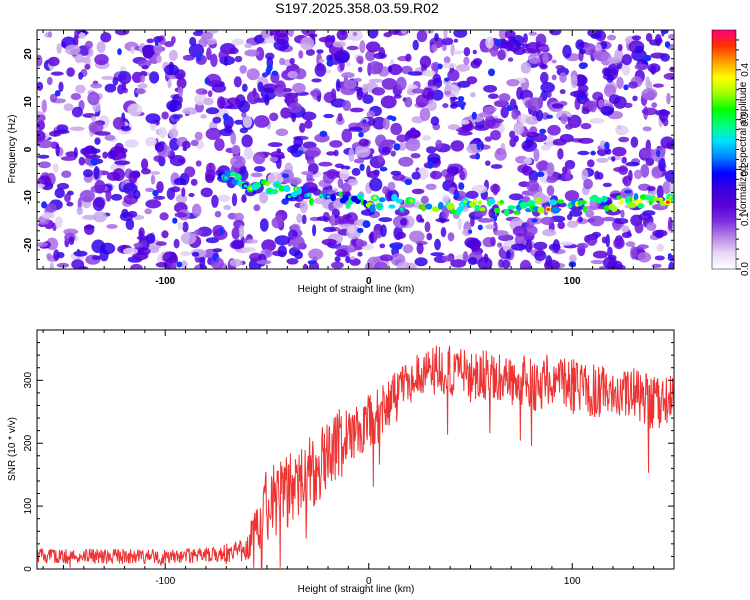 This screenshot has width=750, height=600. What do you see at coordinates (28, 102) in the screenshot?
I see `spectrogram-y-tick-label: 10` at bounding box center [28, 102].